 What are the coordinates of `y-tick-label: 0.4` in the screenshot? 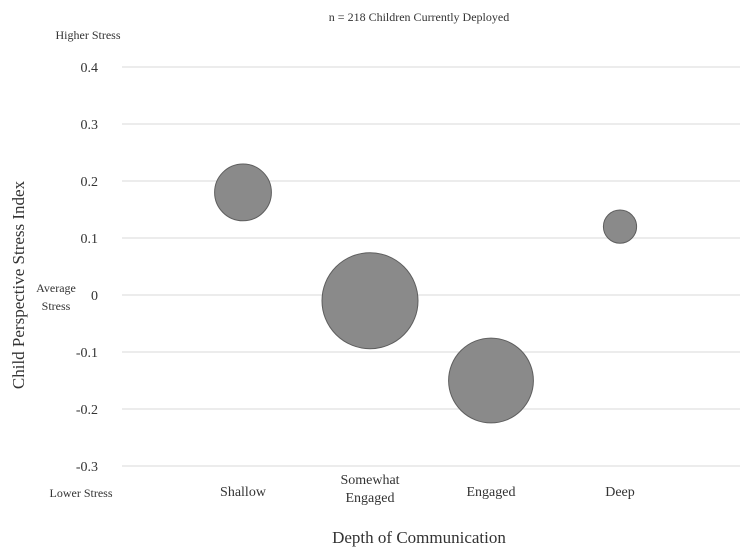 It's located at (90, 68).